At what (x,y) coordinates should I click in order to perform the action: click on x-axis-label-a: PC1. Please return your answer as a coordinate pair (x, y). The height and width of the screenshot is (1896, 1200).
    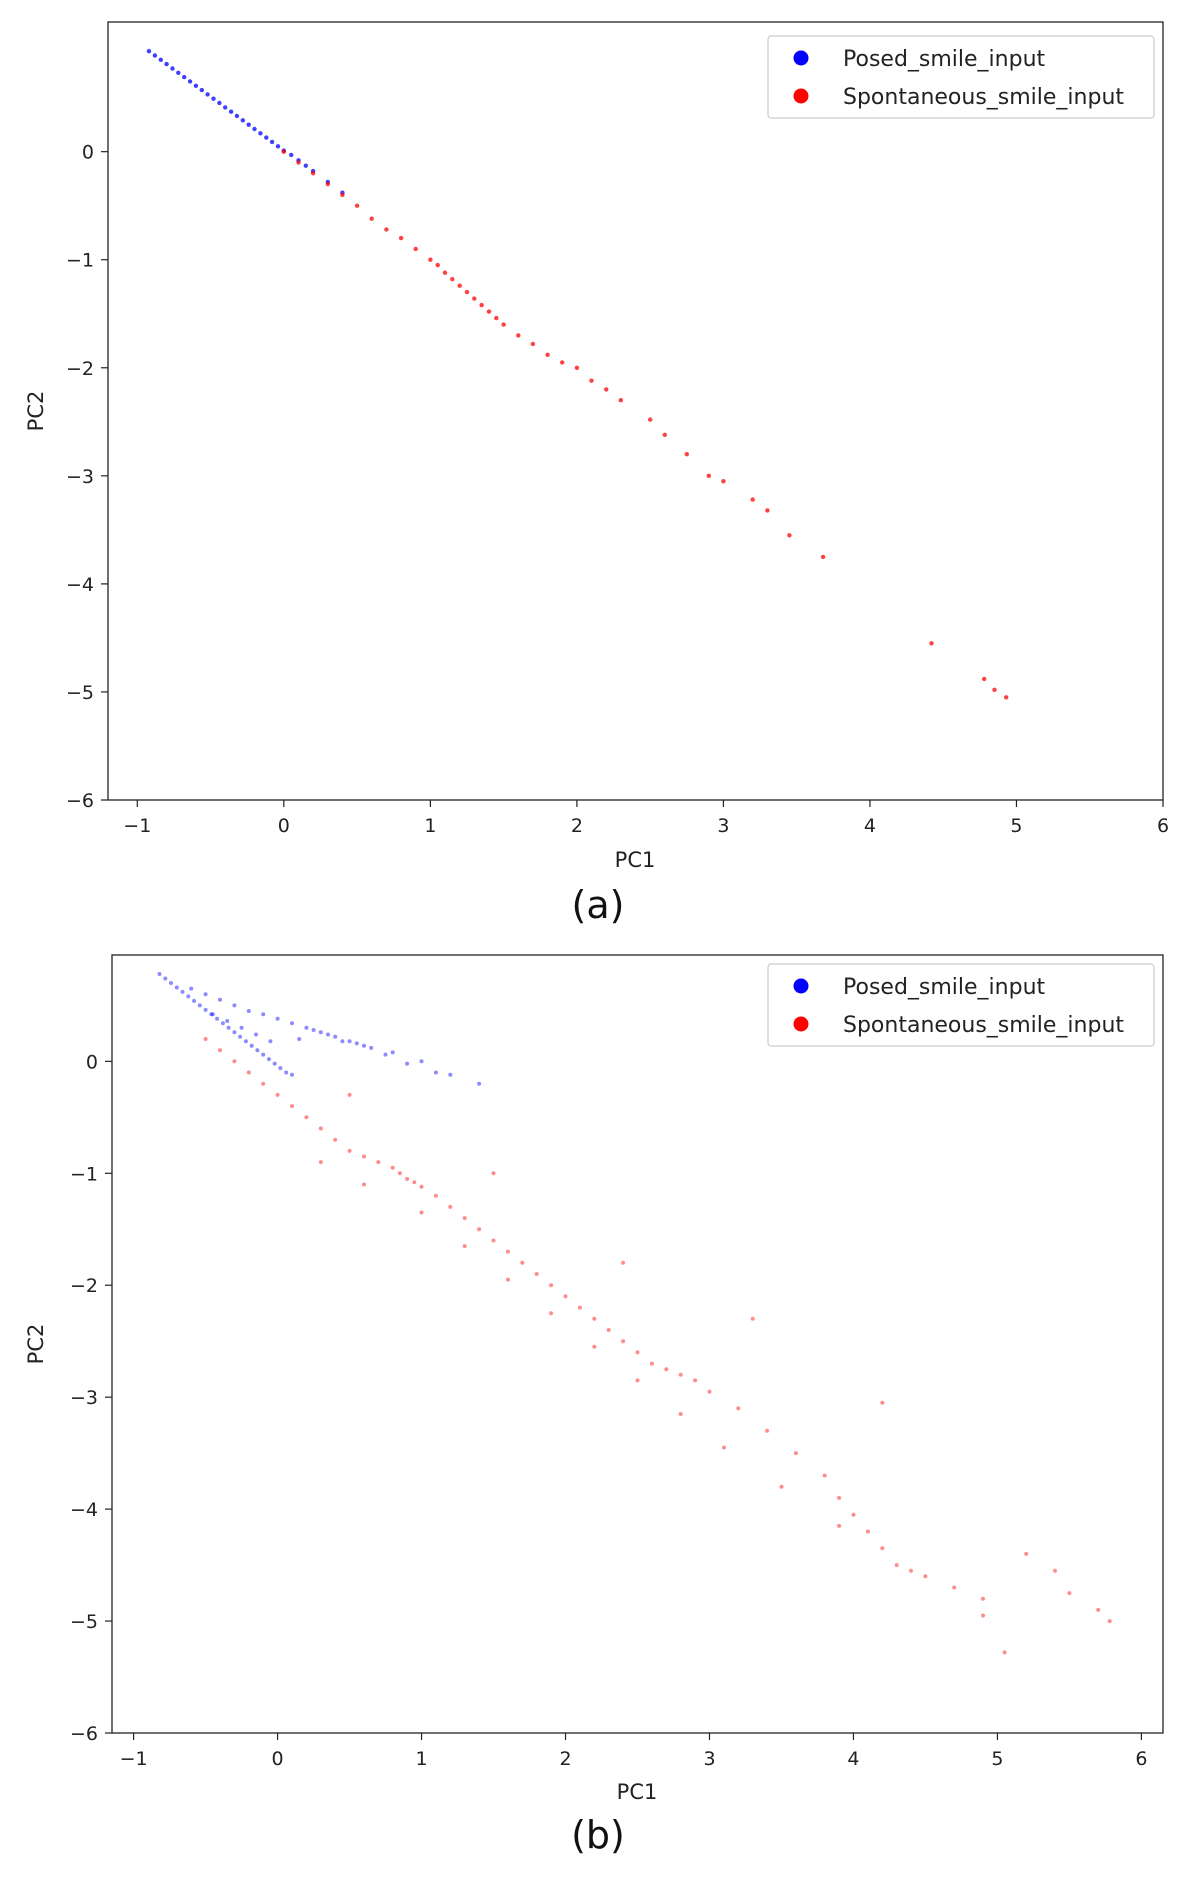
    Looking at the image, I should click on (635, 860).